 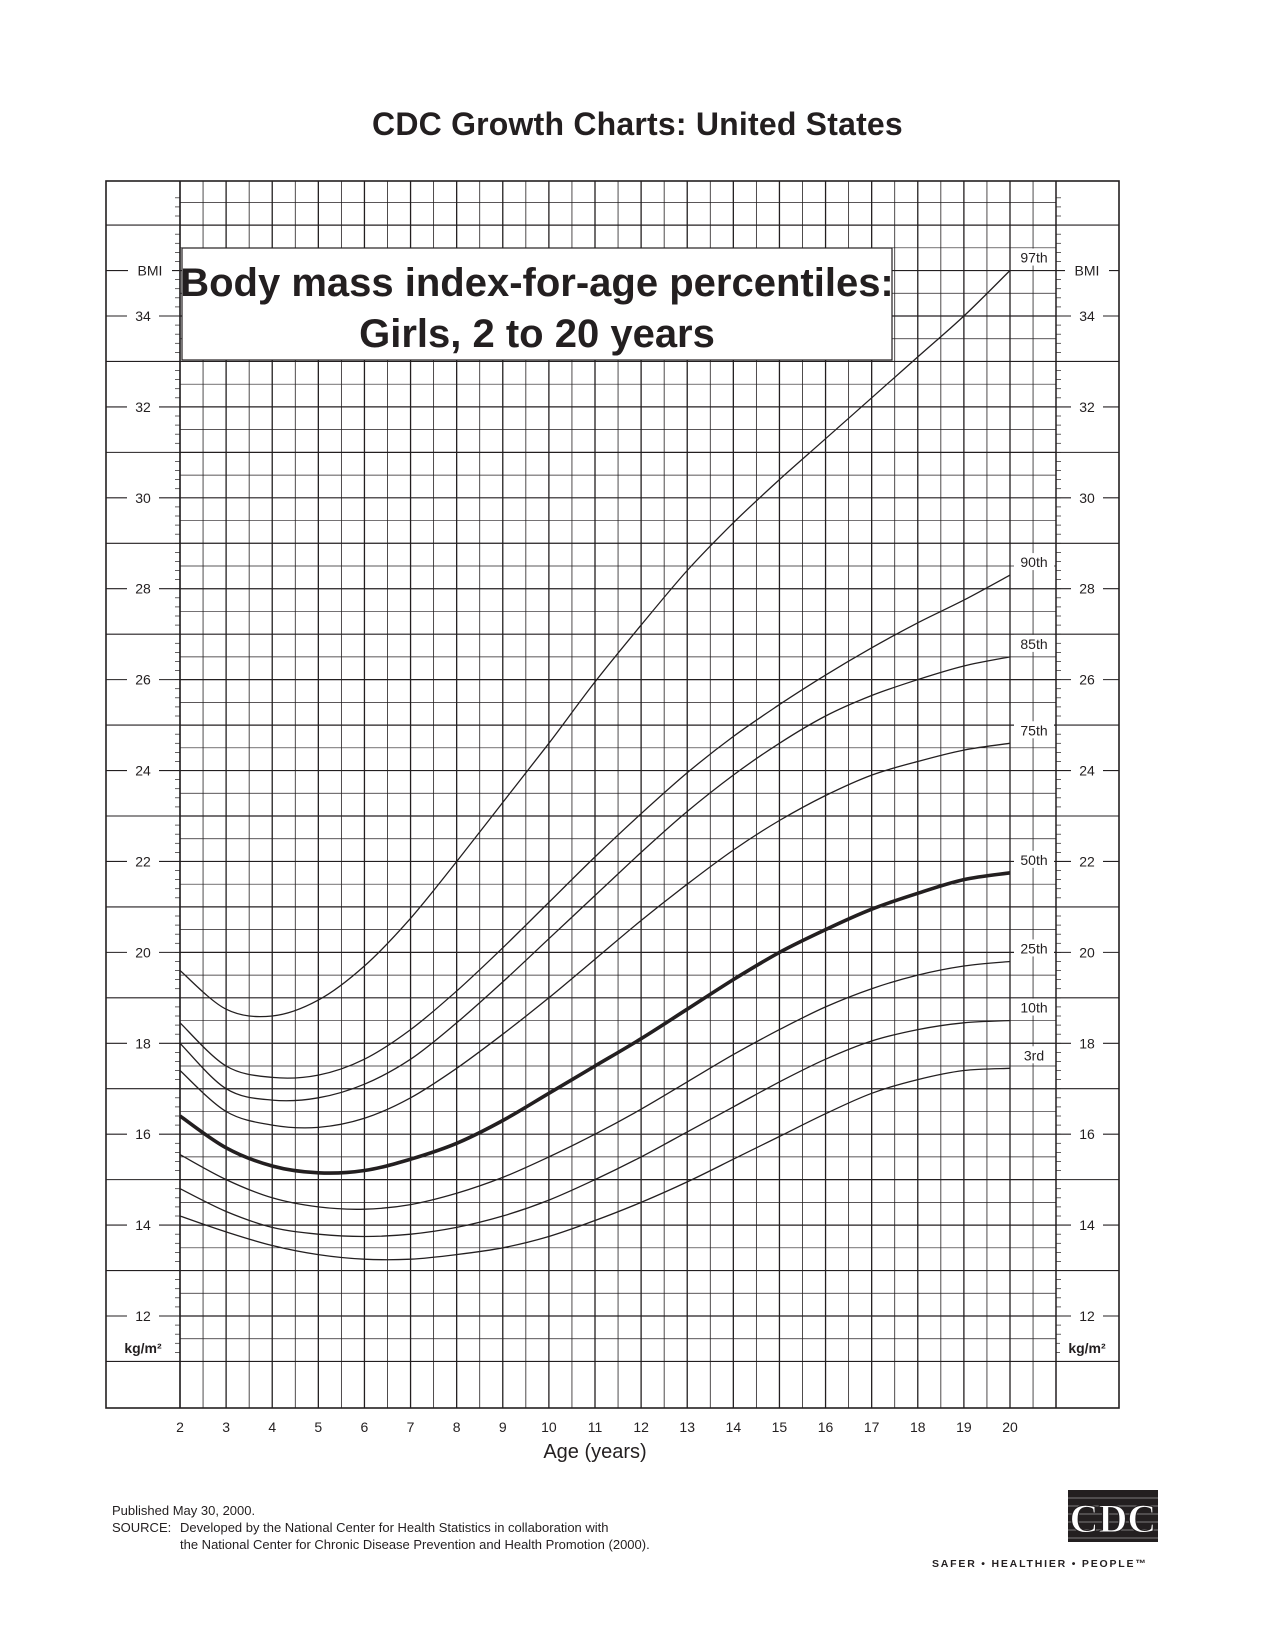 What do you see at coordinates (226, 1427) in the screenshot?
I see `x-tick-label: 3` at bounding box center [226, 1427].